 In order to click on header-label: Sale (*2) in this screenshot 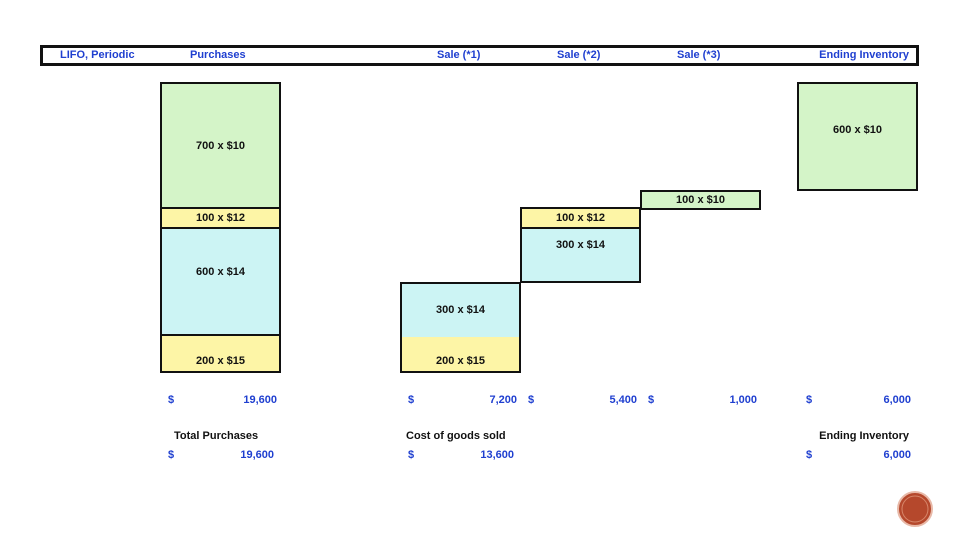, I will do `click(579, 55)`.